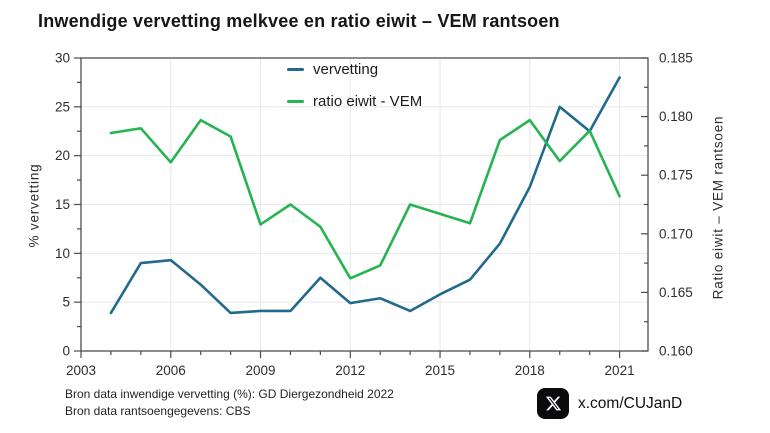  What do you see at coordinates (158, 411) in the screenshot?
I see `source-note-line2: Bron data rantsoengegevens: CBS` at bounding box center [158, 411].